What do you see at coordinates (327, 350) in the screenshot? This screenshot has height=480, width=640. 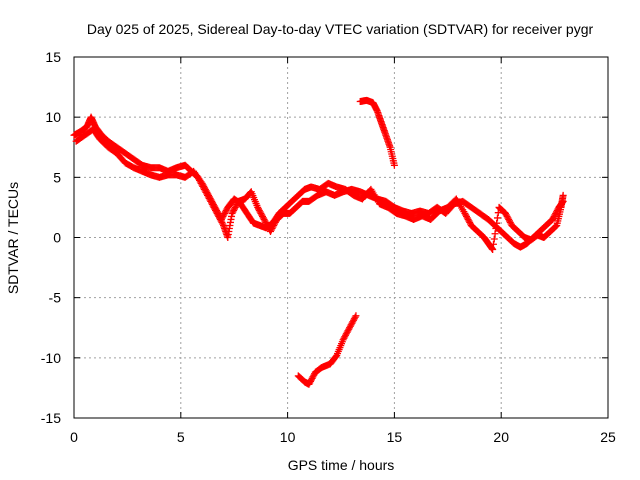 I see `series-lower-segment` at bounding box center [327, 350].